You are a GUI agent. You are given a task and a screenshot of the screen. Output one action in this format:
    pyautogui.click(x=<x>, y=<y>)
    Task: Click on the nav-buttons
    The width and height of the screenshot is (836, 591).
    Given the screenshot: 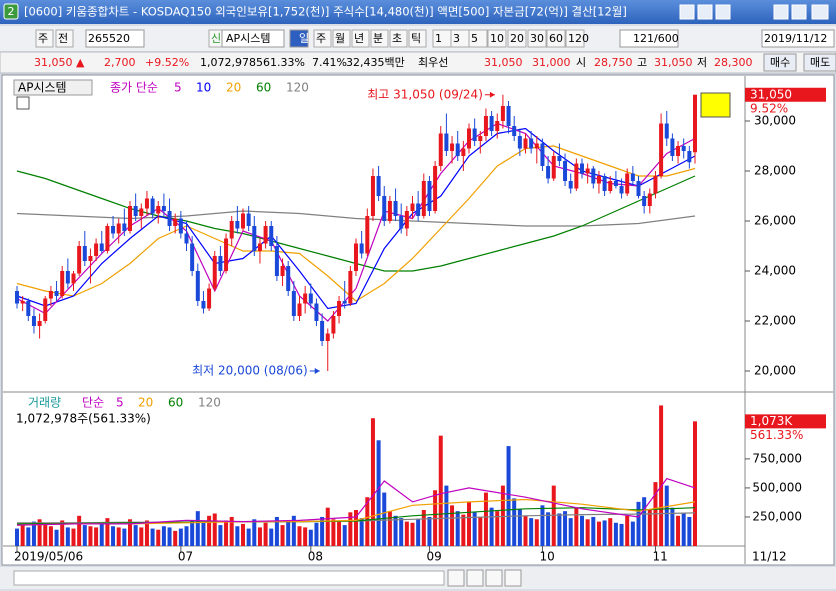 What is the action you would take?
    pyautogui.click(x=484, y=578)
    